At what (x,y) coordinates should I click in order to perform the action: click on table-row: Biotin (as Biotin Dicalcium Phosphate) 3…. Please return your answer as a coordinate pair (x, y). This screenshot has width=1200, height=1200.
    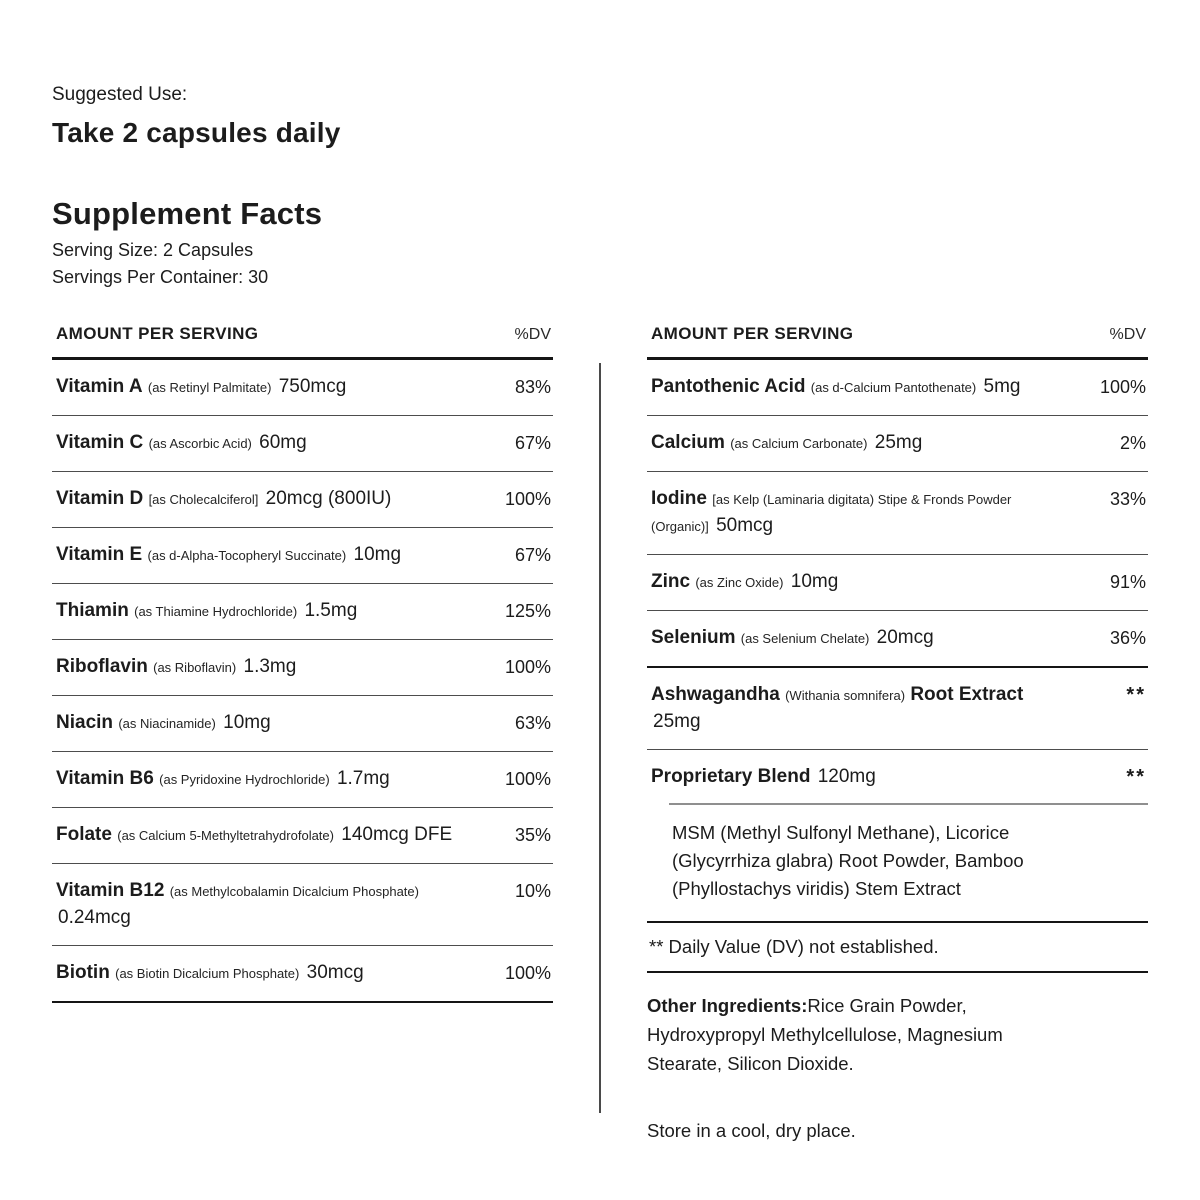
    Looking at the image, I should click on (302, 974).